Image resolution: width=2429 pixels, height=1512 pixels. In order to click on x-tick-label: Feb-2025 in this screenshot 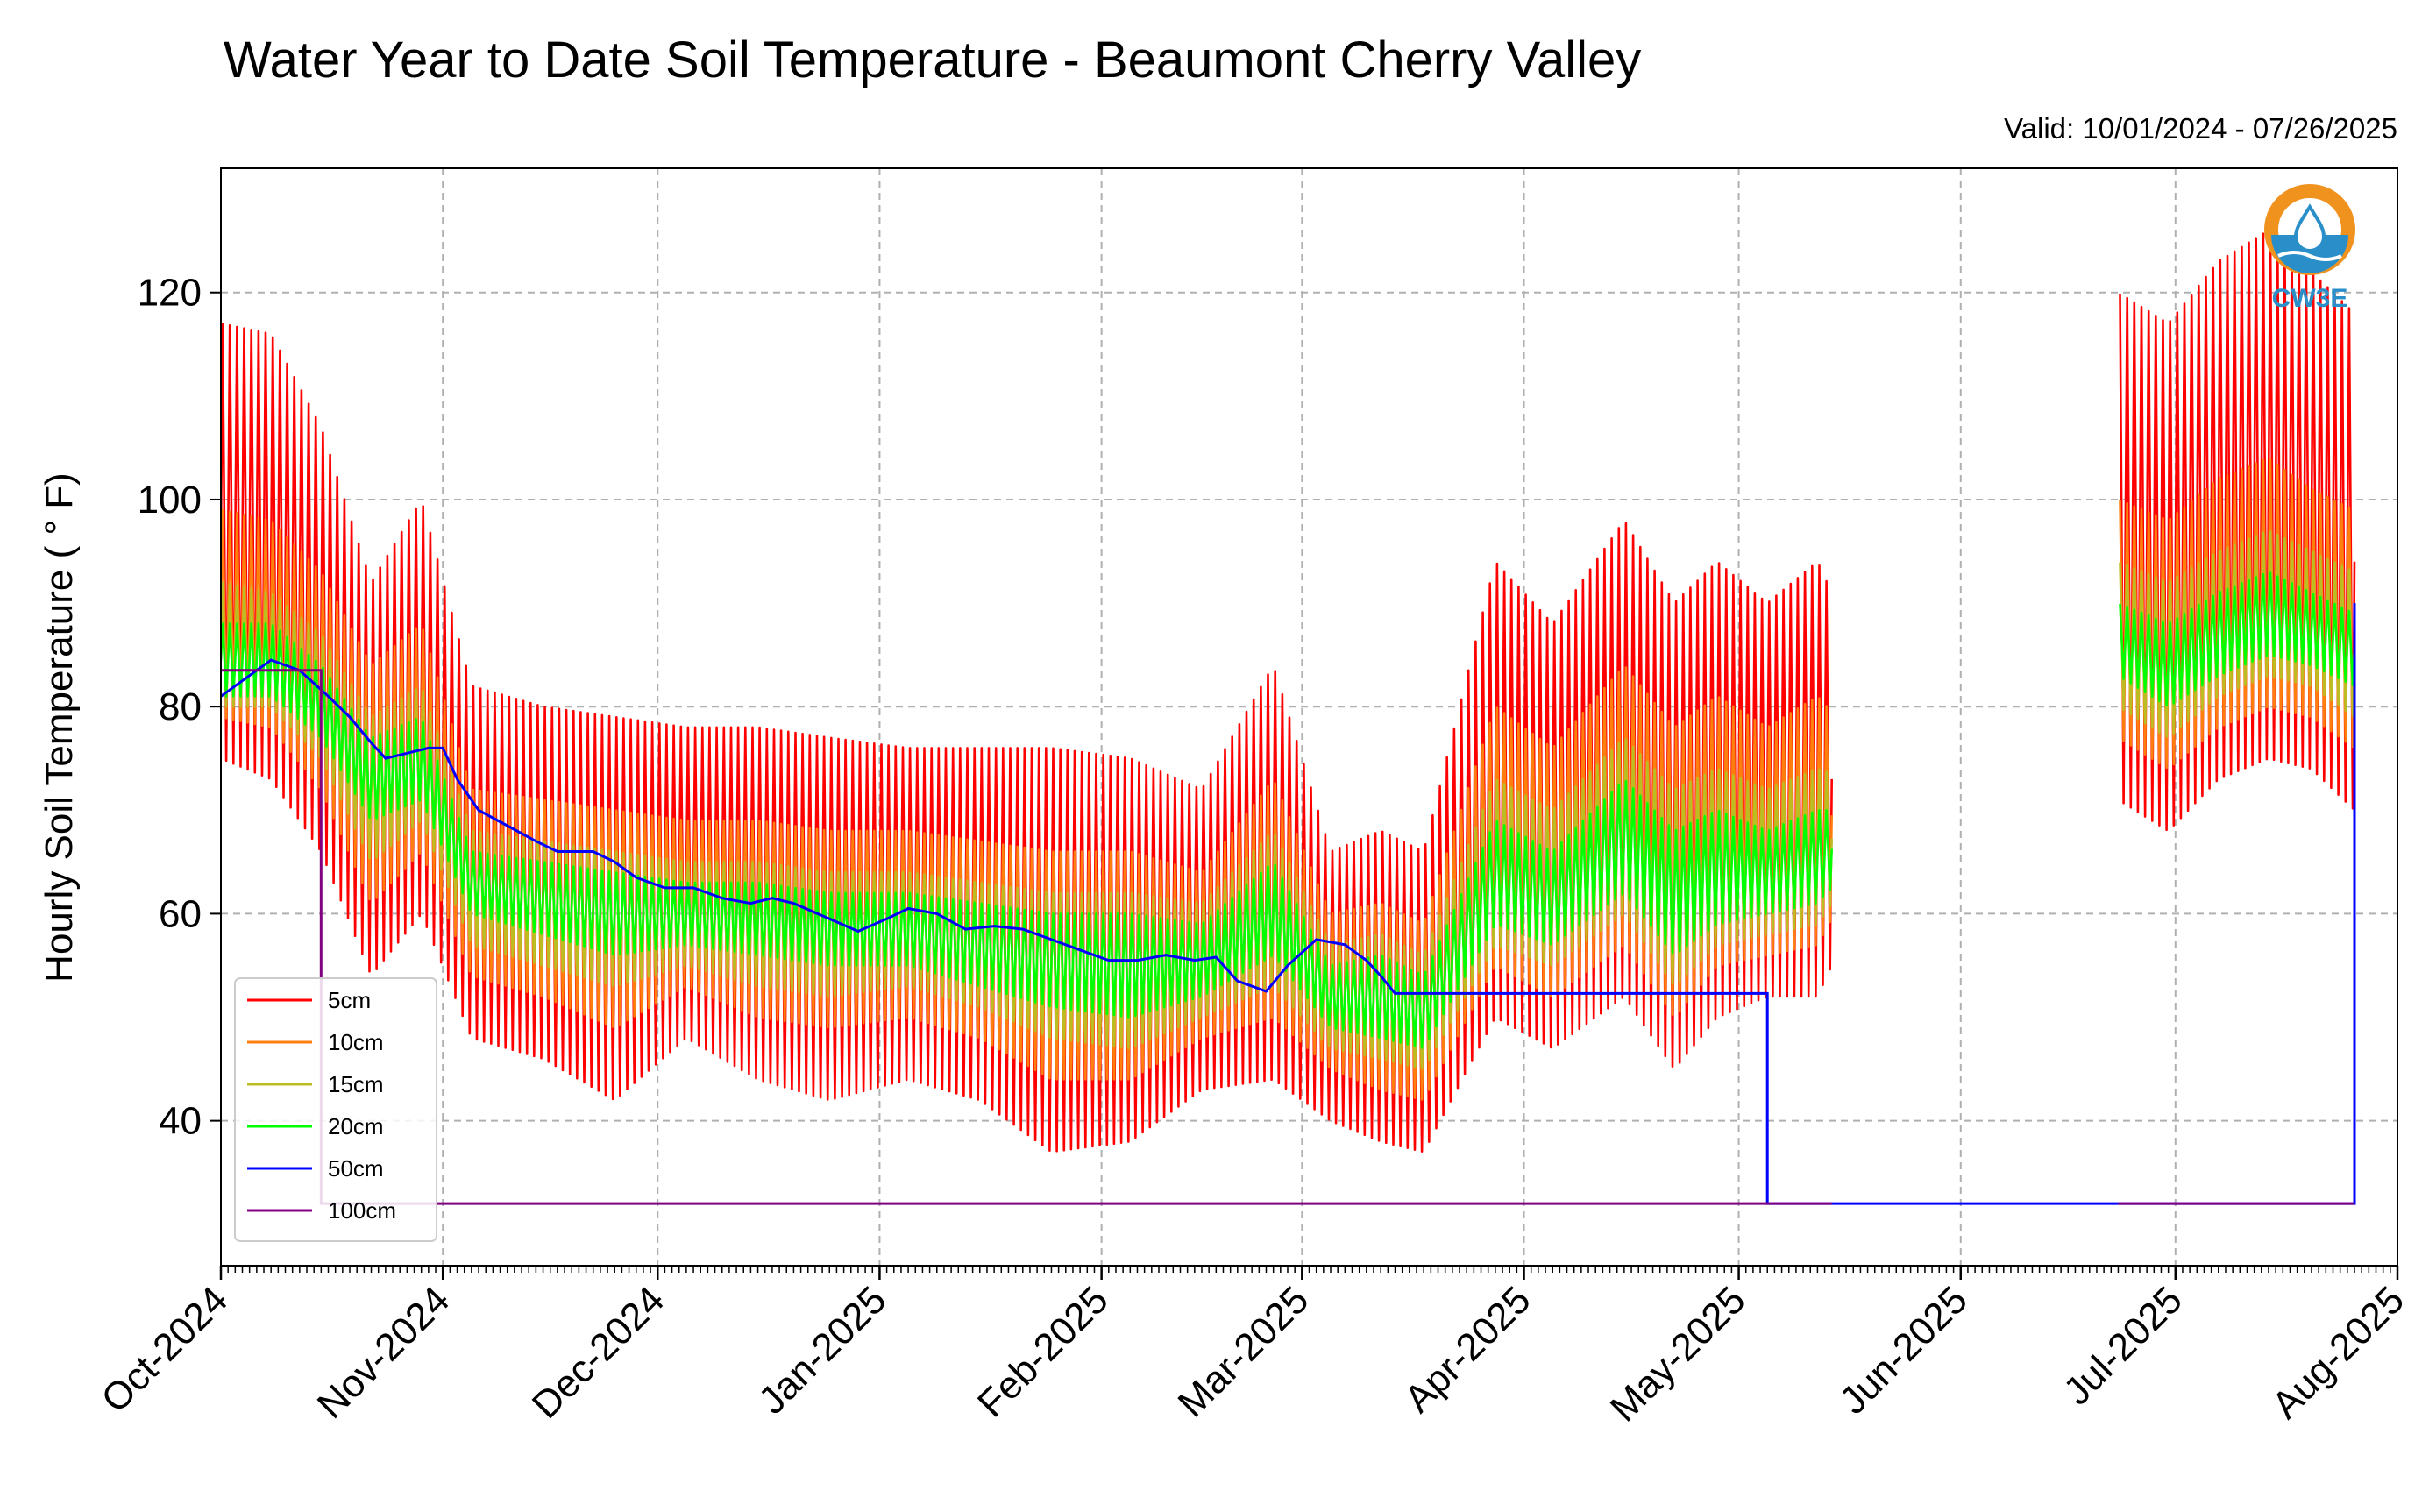, I will do `click(1043, 1351)`.